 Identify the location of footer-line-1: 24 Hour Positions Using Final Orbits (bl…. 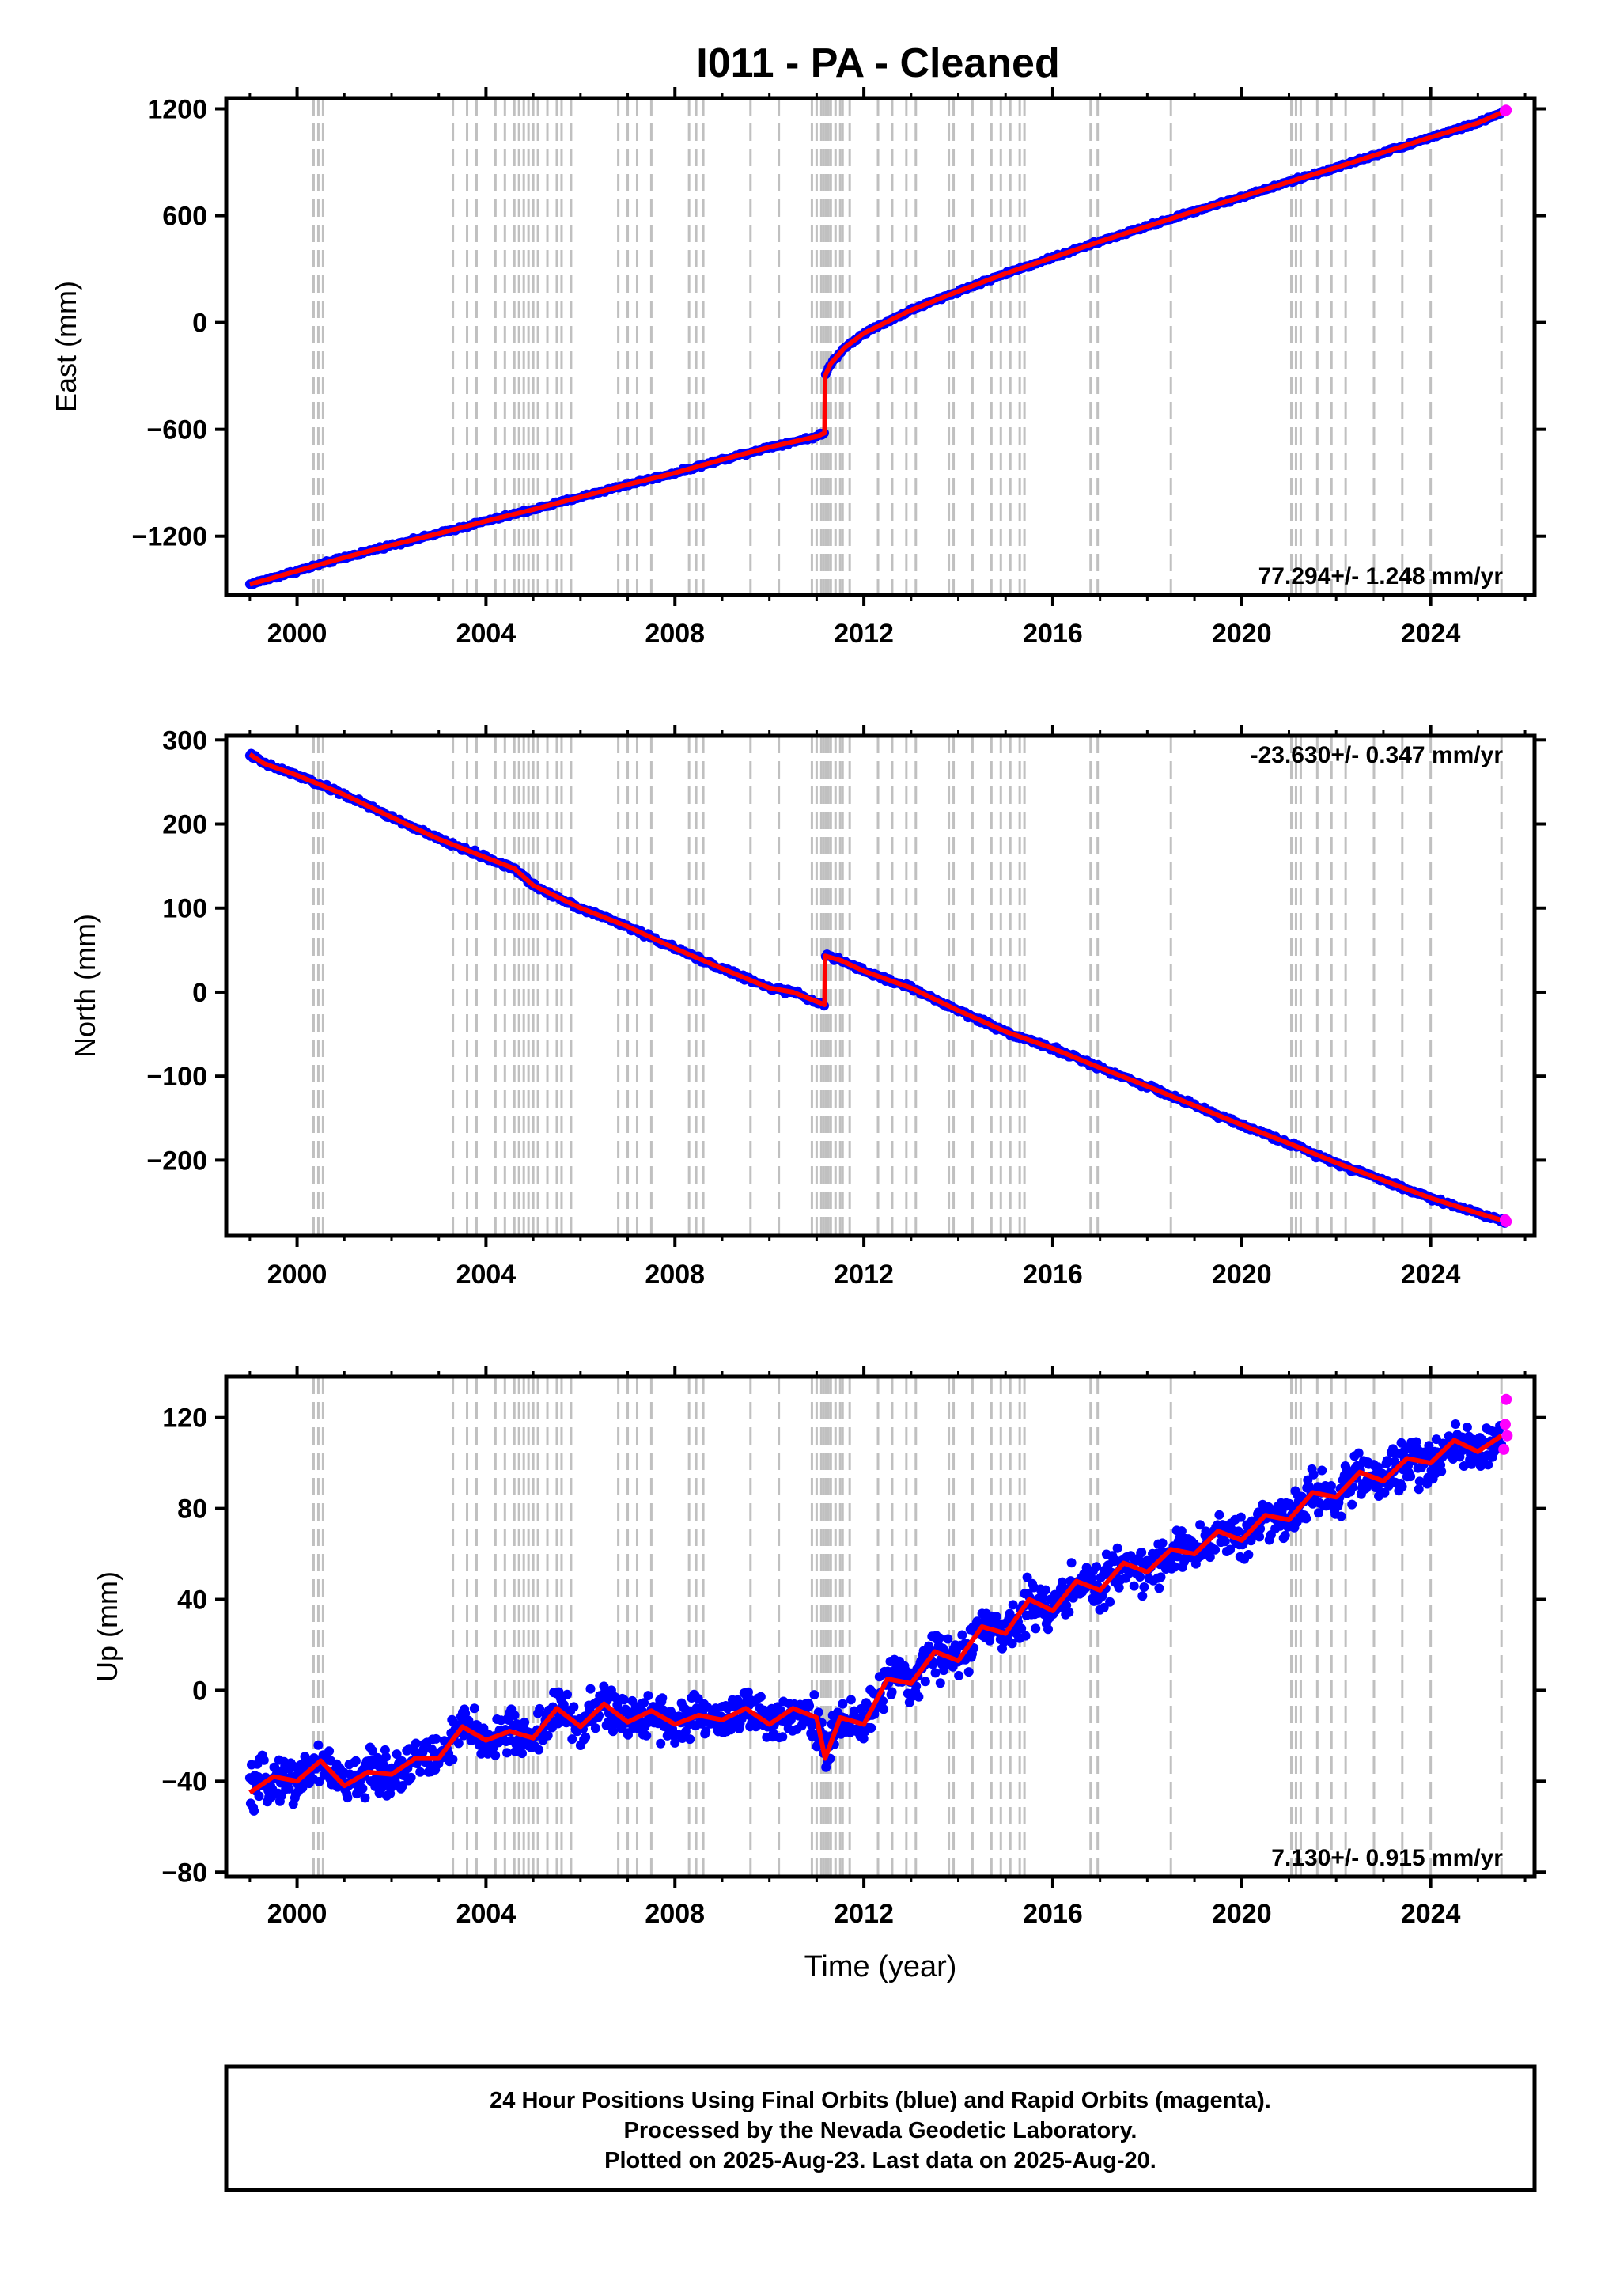
(881, 2100).